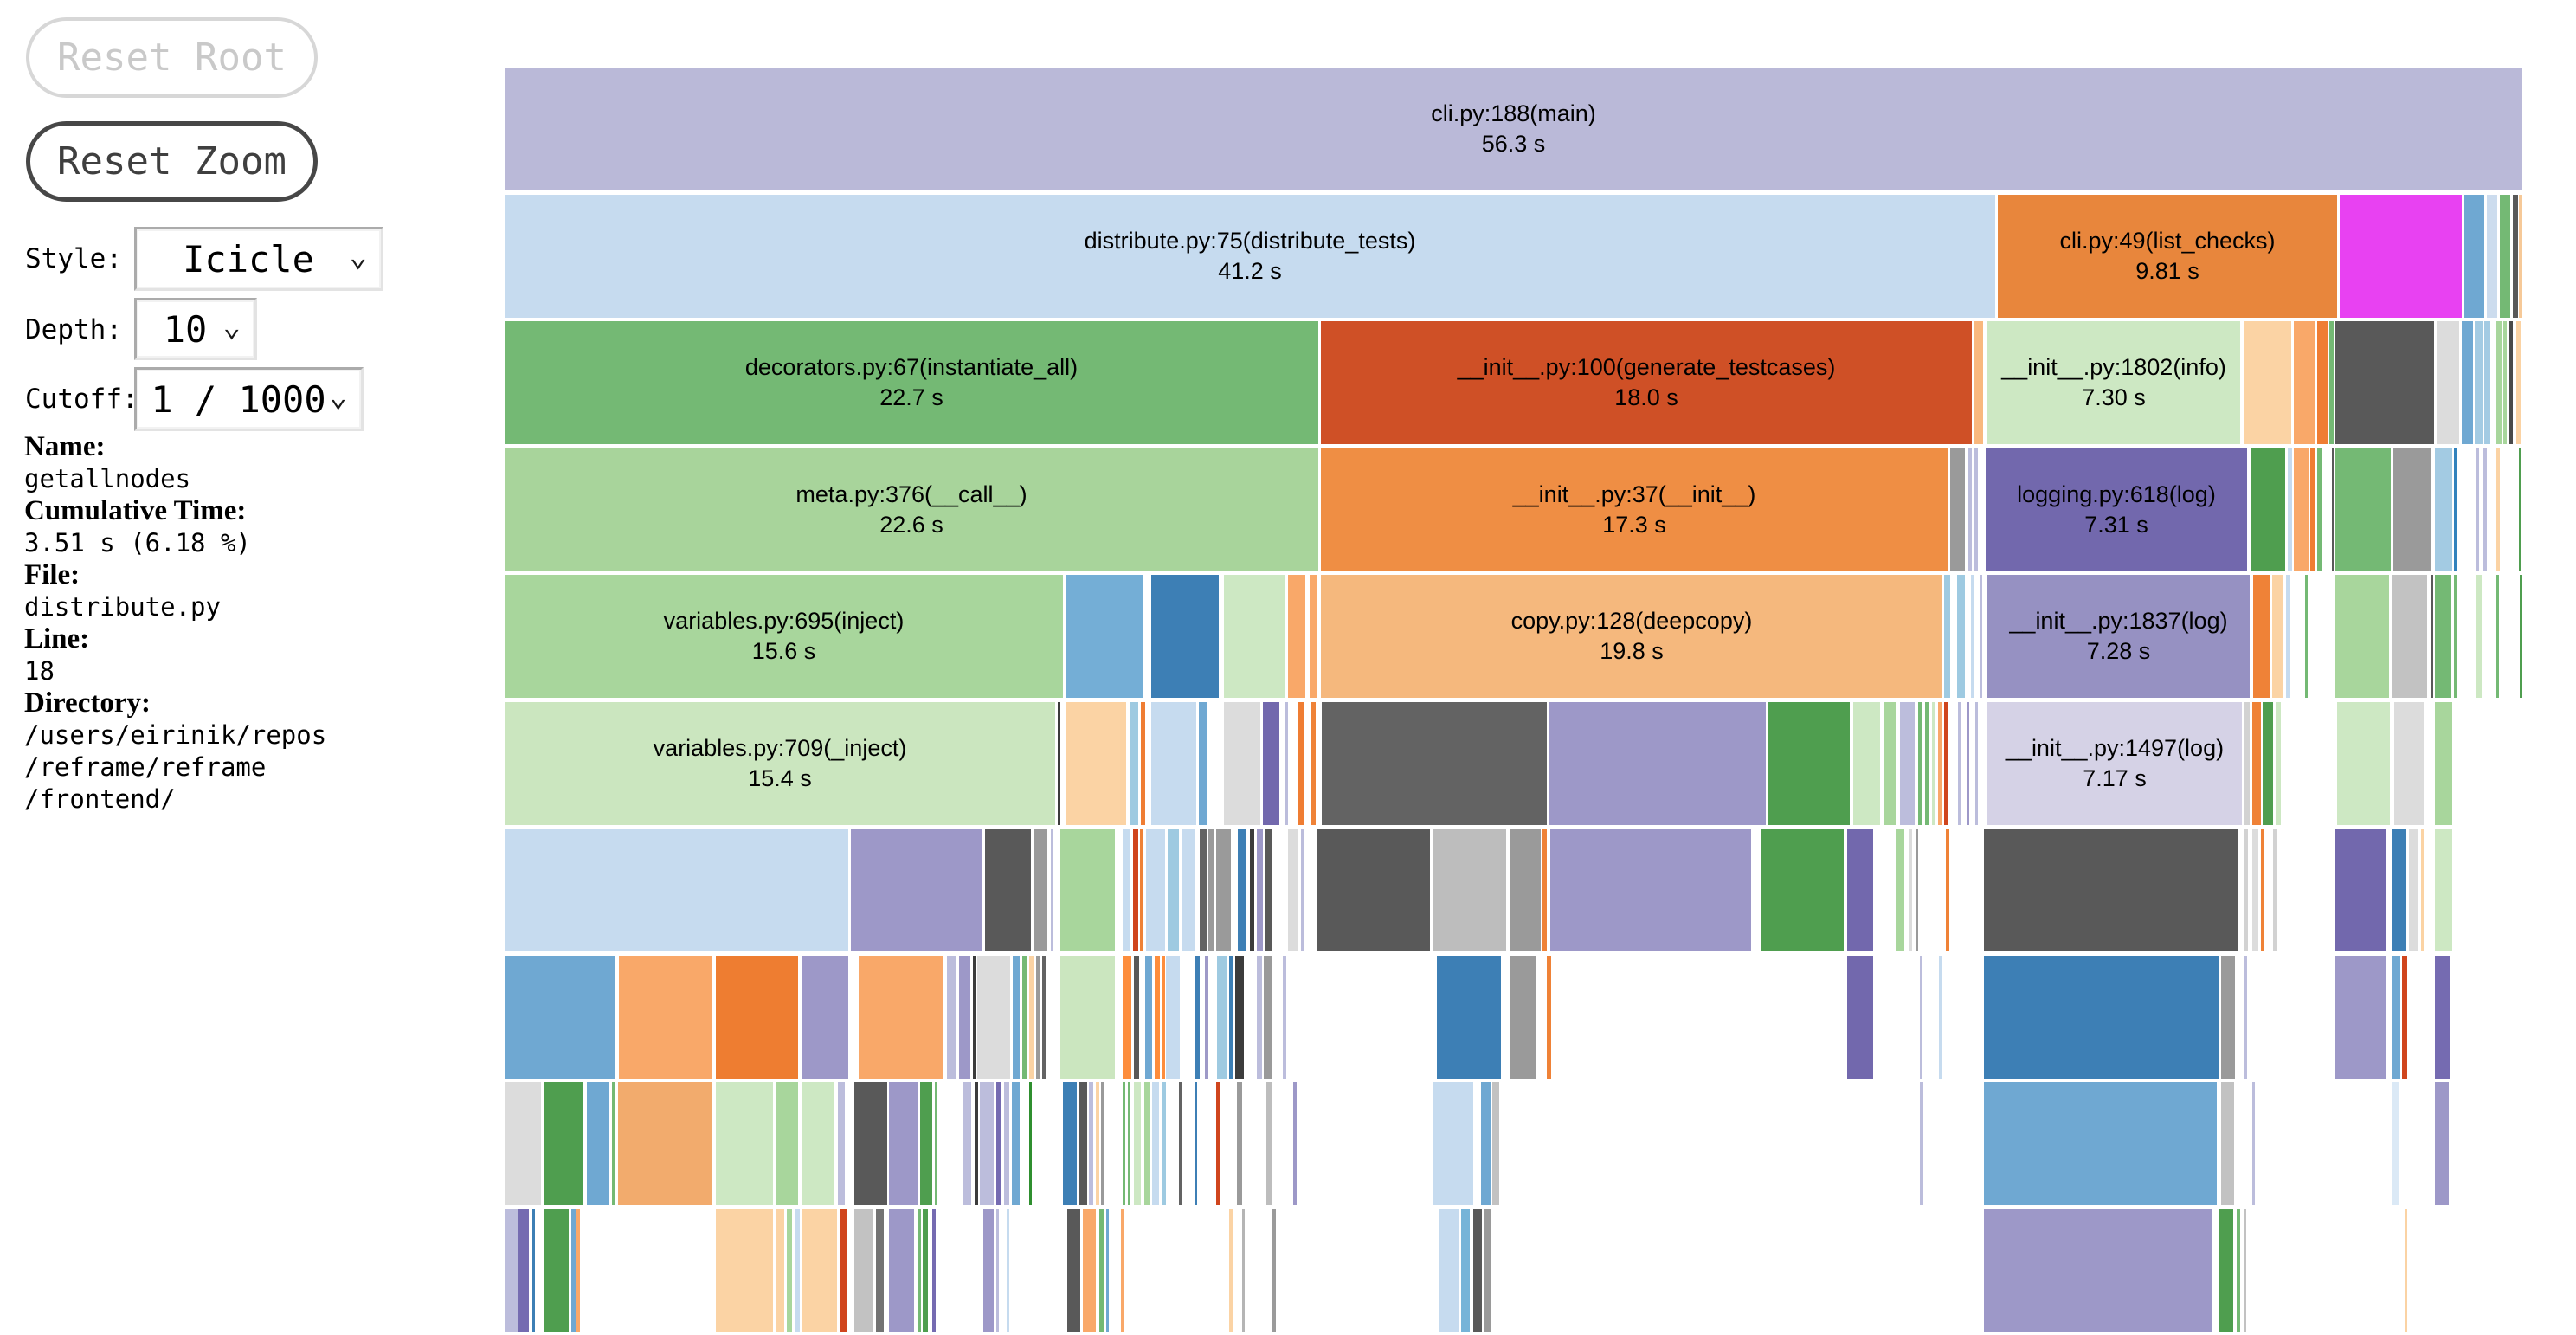 The height and width of the screenshot is (1335, 2576). Describe the element at coordinates (911, 510) in the screenshot. I see `icicle-cell: meta.py:376(__call__) 22.6 s` at that location.